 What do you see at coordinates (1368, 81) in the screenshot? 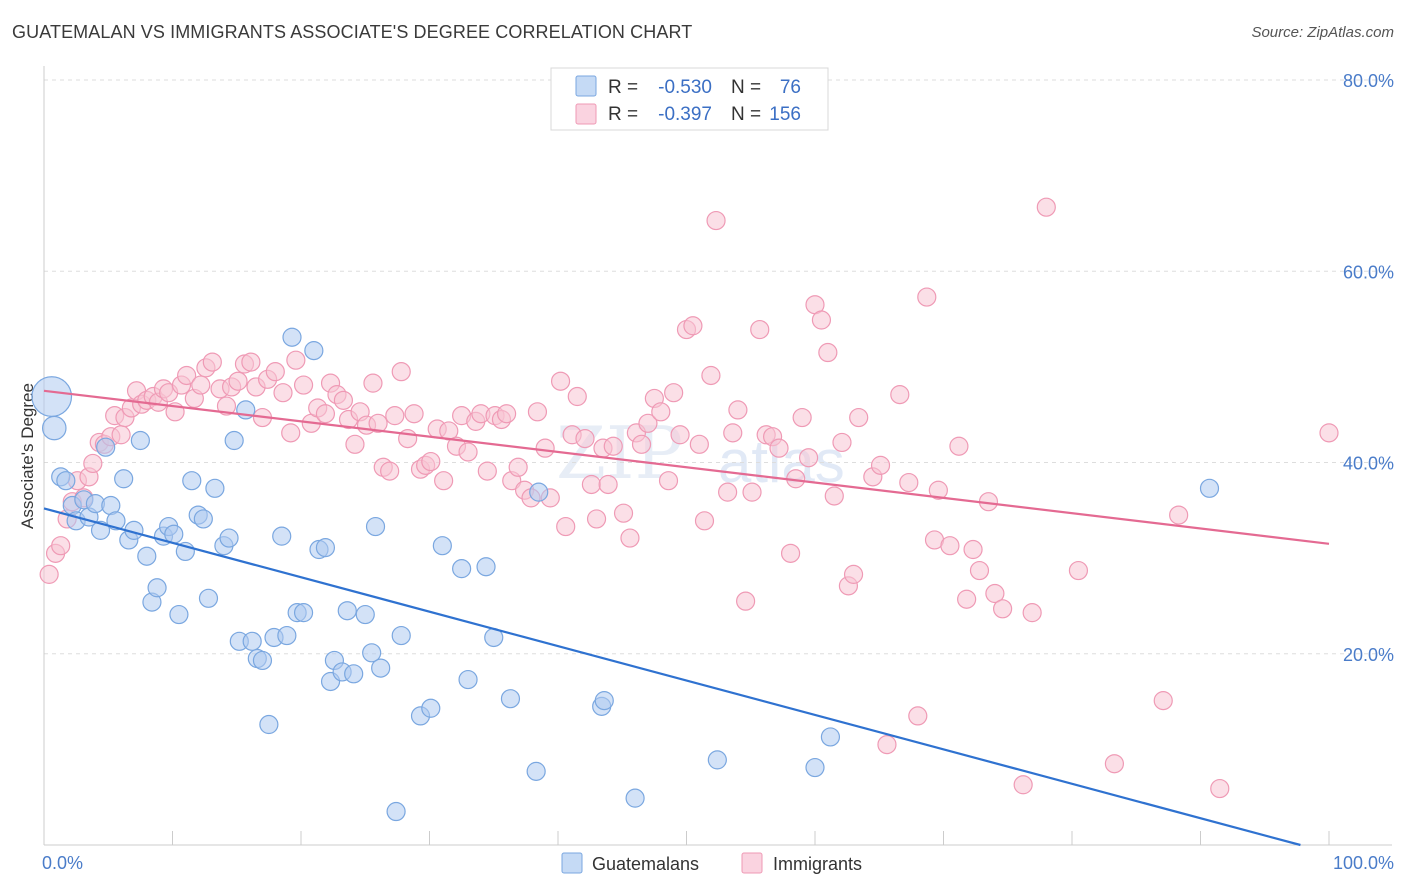
I see `y-tick-label: 80.0%` at bounding box center [1368, 81].